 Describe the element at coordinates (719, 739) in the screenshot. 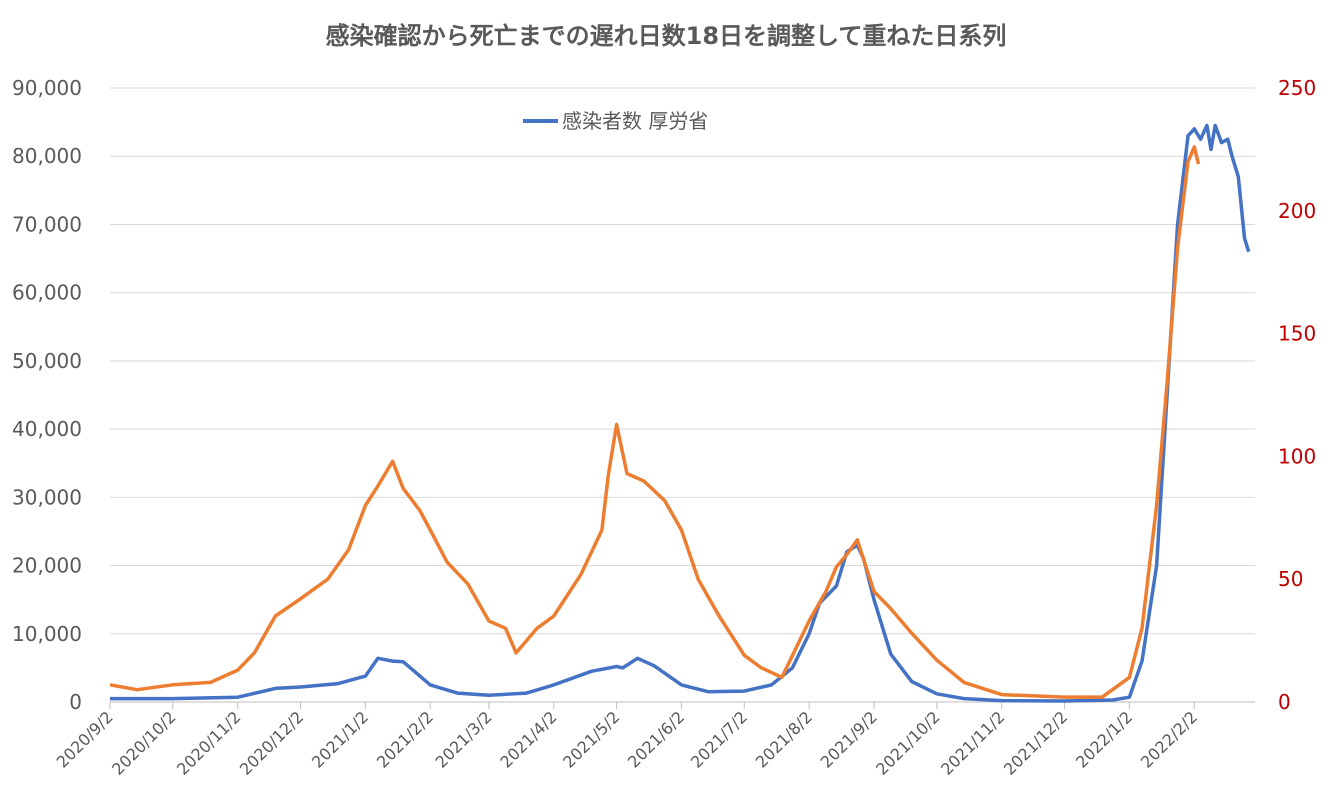

I see `x-axis-tick-label: 2021/7/2` at that location.